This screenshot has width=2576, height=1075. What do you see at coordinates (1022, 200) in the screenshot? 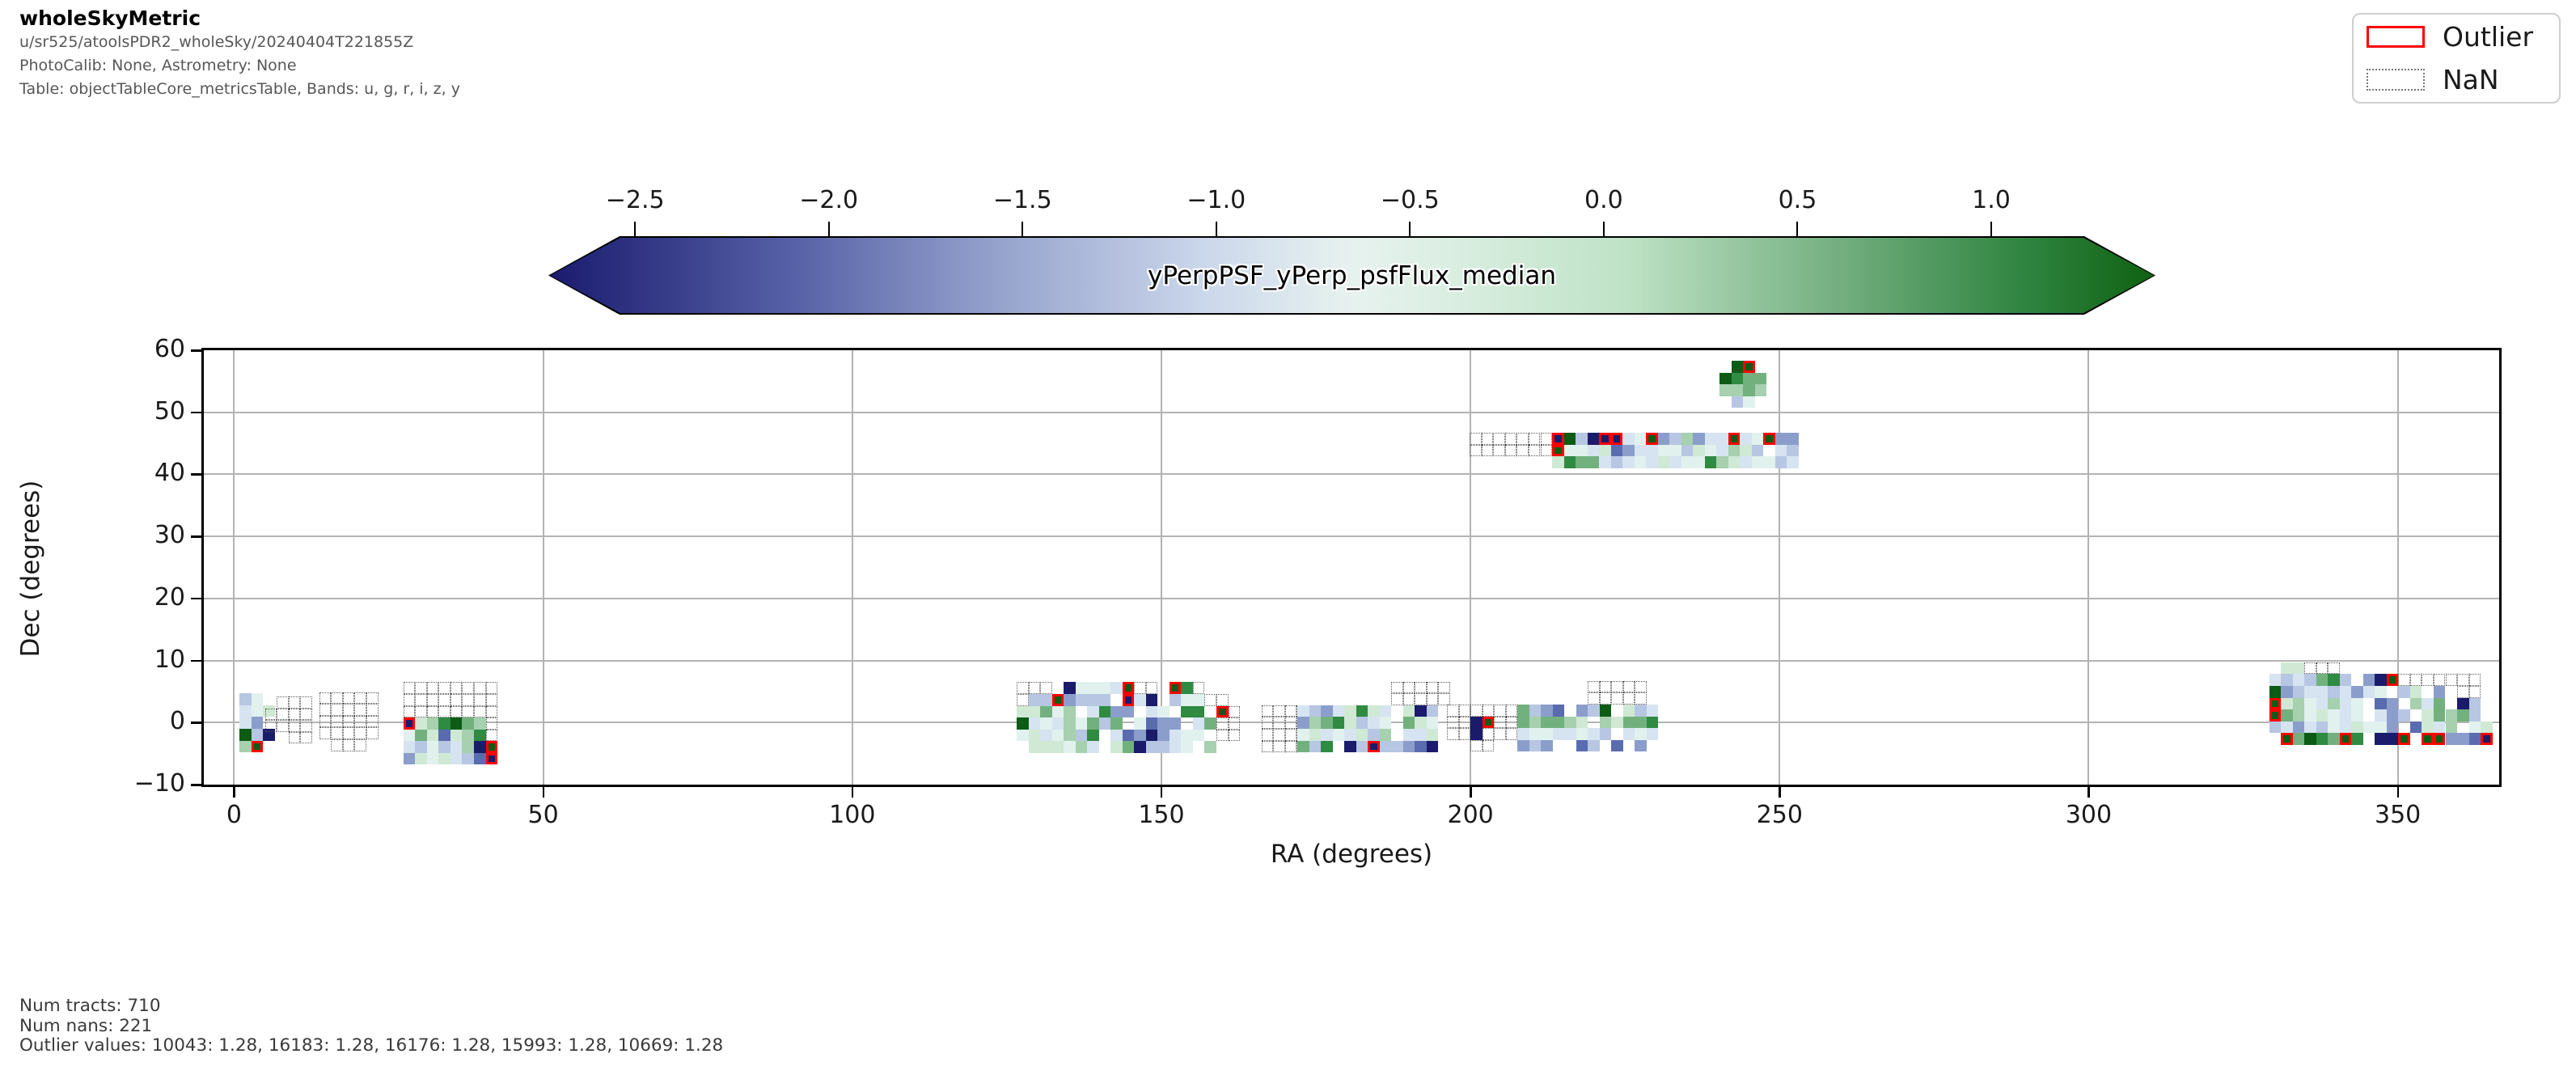
I see `colorbar-tick-label-−1.5: −1.5` at bounding box center [1022, 200].